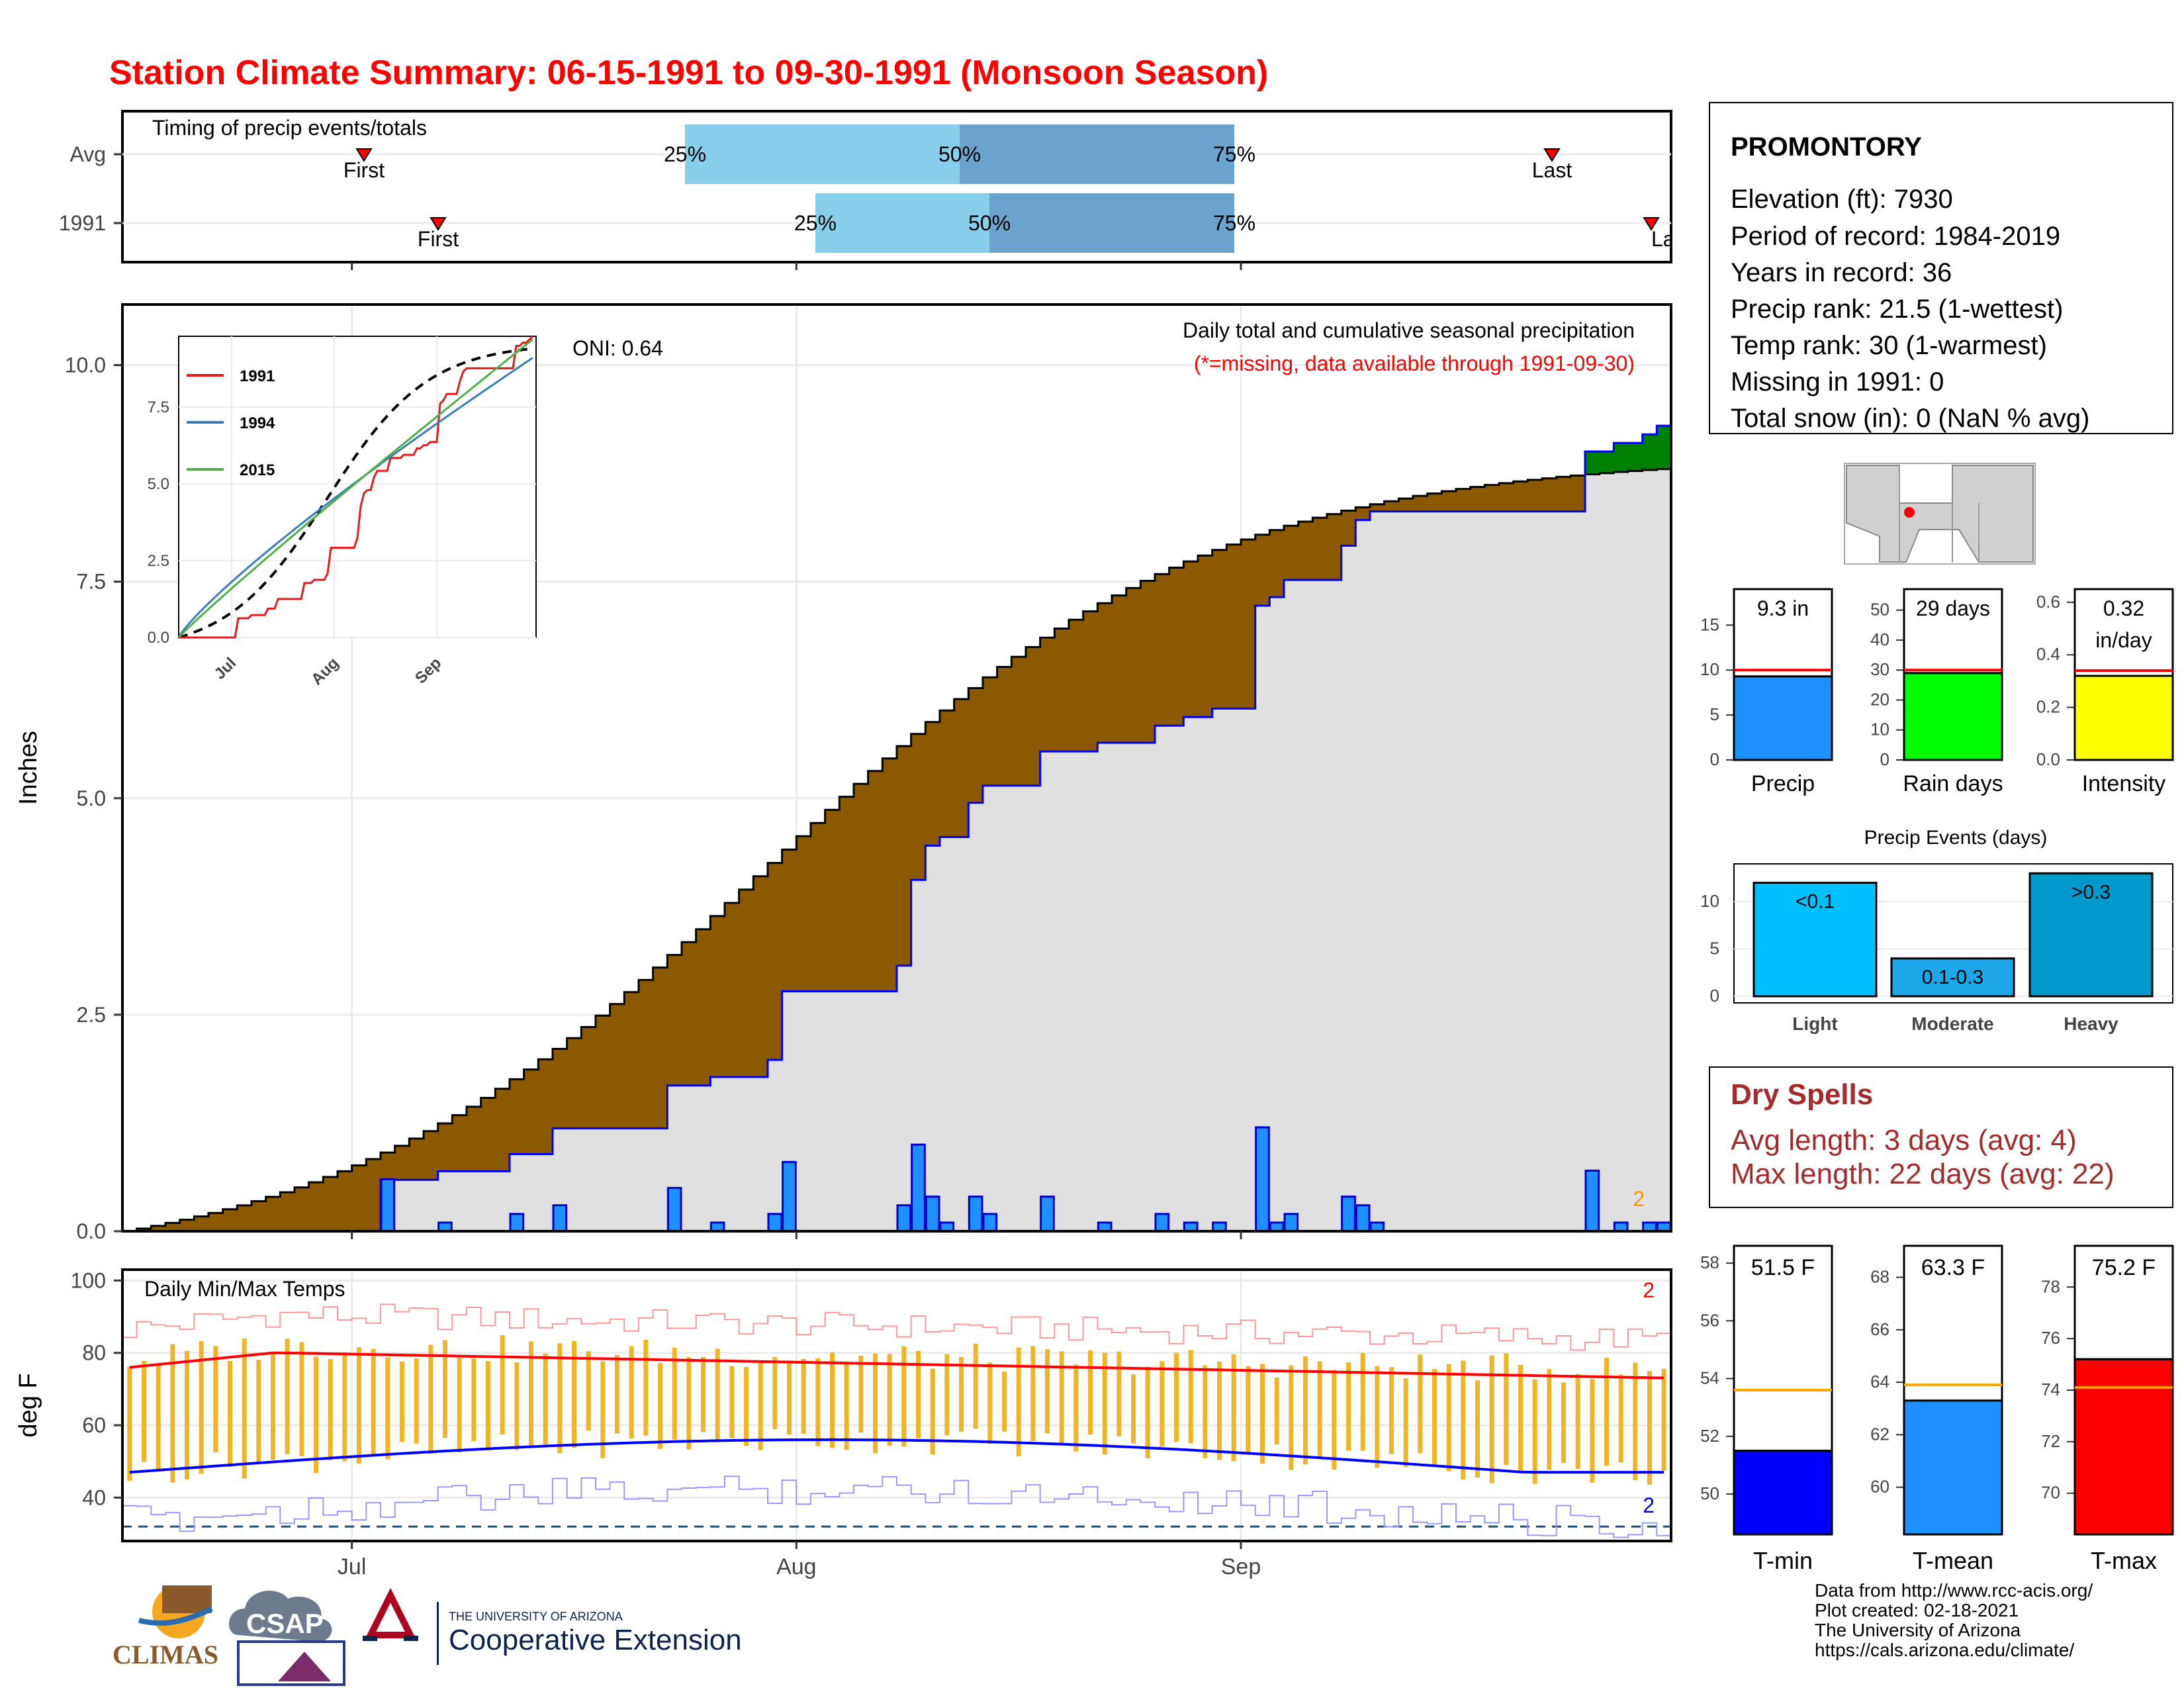 This screenshot has height=1688, width=2184. What do you see at coordinates (1910, 418) in the screenshot?
I see `station-snow: Total snow (in): 0 (NaN % avg)` at bounding box center [1910, 418].